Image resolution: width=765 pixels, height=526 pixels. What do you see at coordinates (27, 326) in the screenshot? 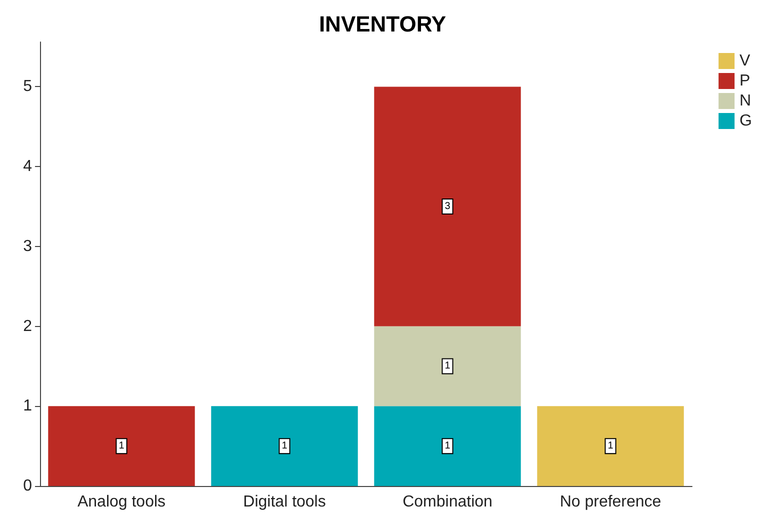
I see `y-tick-label: 2` at bounding box center [27, 326].